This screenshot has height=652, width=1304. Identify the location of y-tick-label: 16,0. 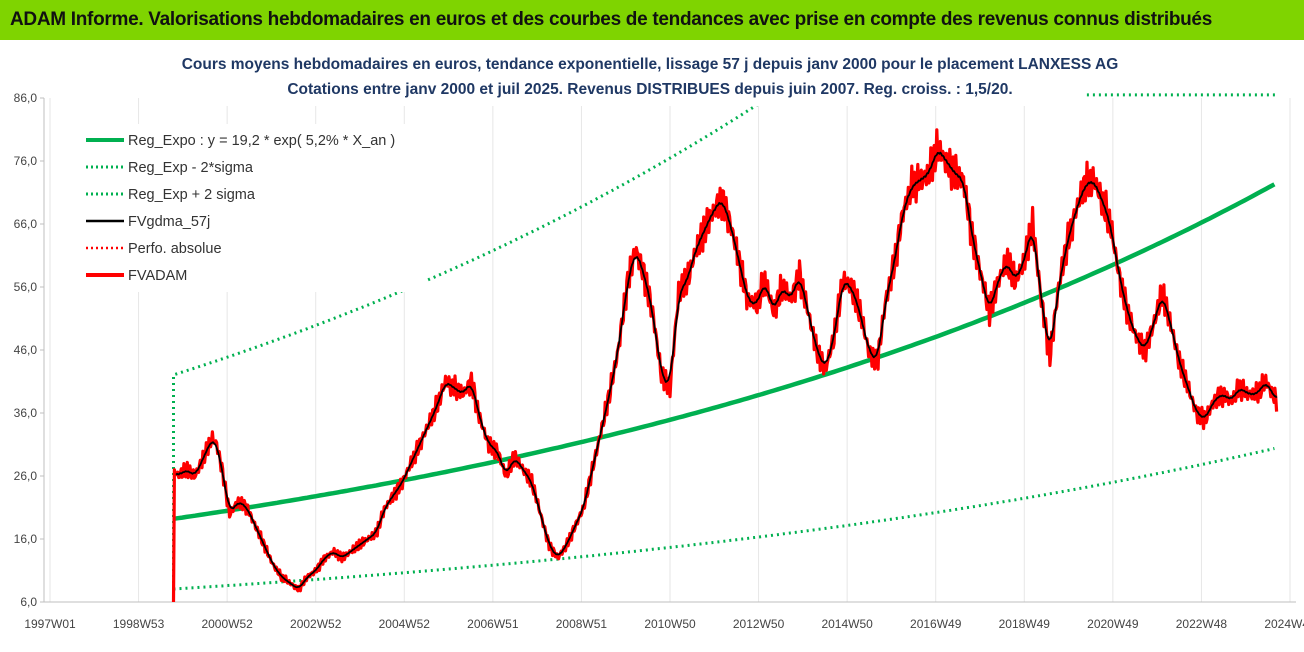
(26, 539).